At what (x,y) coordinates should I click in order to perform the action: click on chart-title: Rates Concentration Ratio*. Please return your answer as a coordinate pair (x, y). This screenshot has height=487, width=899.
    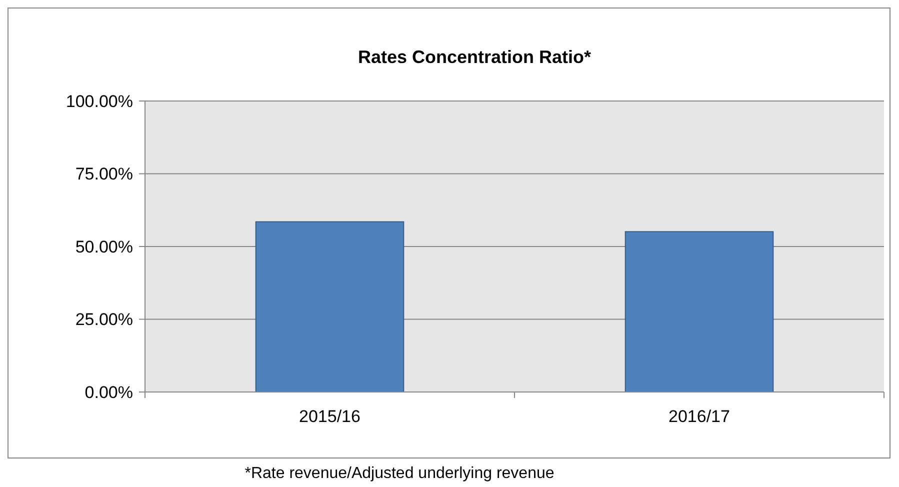
    Looking at the image, I should click on (475, 57).